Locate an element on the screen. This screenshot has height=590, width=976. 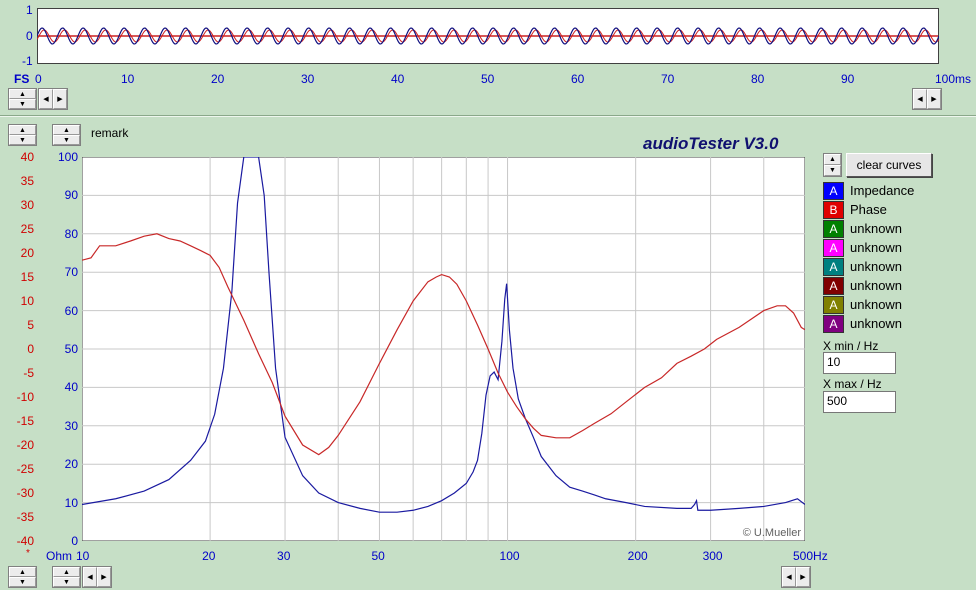
scope-x-tick: 0 is located at coordinates (38, 79).